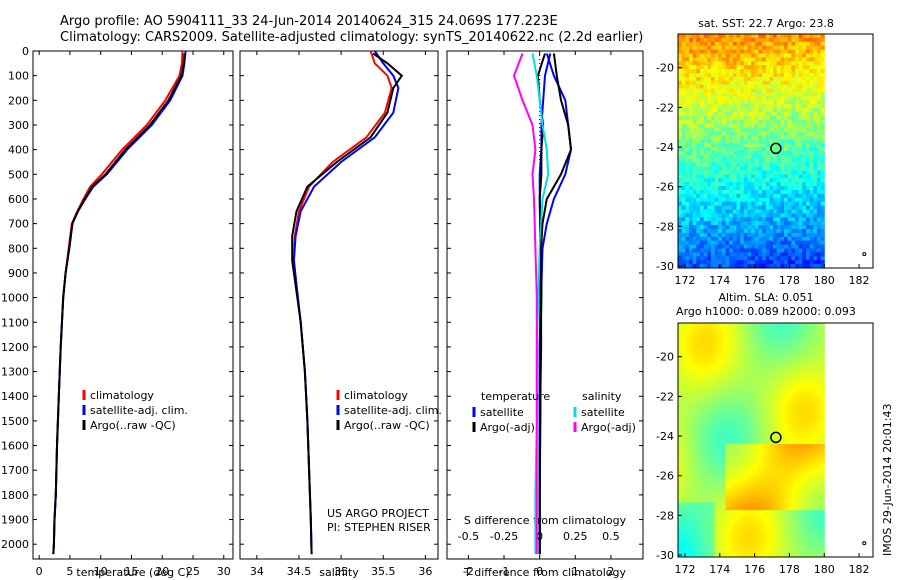 Image resolution: width=900 pixels, height=580 pixels. I want to click on series-line, so click(118, 302).